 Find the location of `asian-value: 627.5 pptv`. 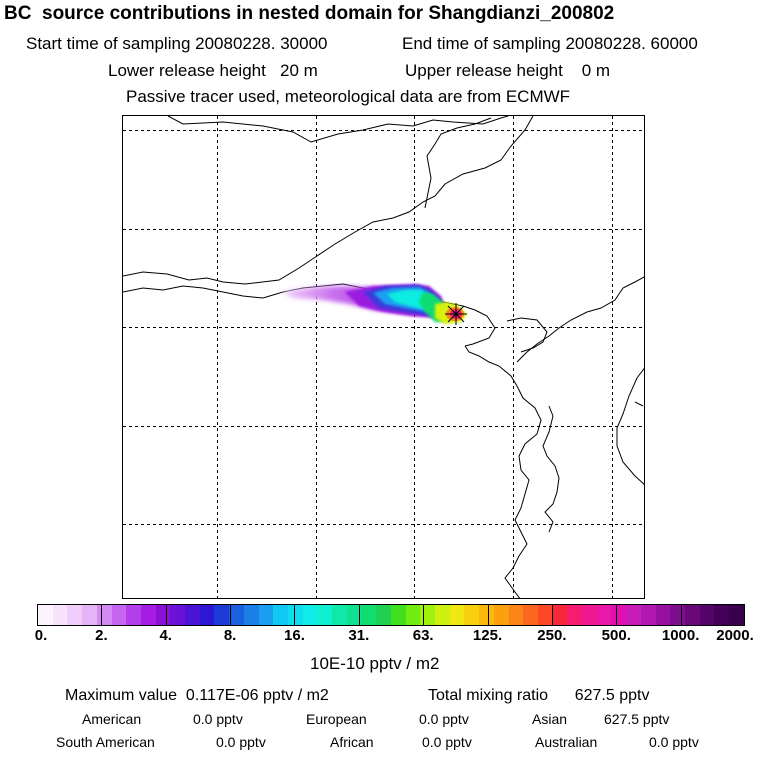

asian-value: 627.5 pptv is located at coordinates (637, 719).